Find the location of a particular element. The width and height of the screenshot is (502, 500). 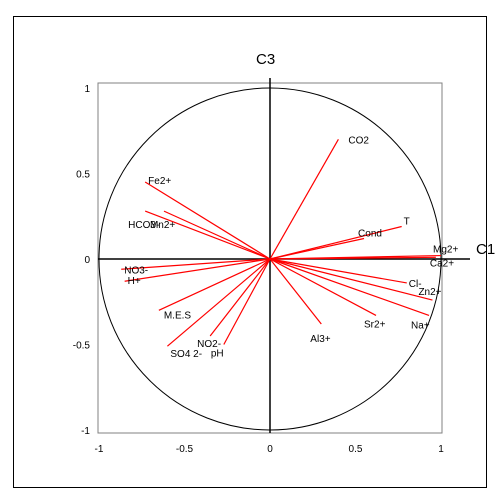

vector-na is located at coordinates (349, 287).